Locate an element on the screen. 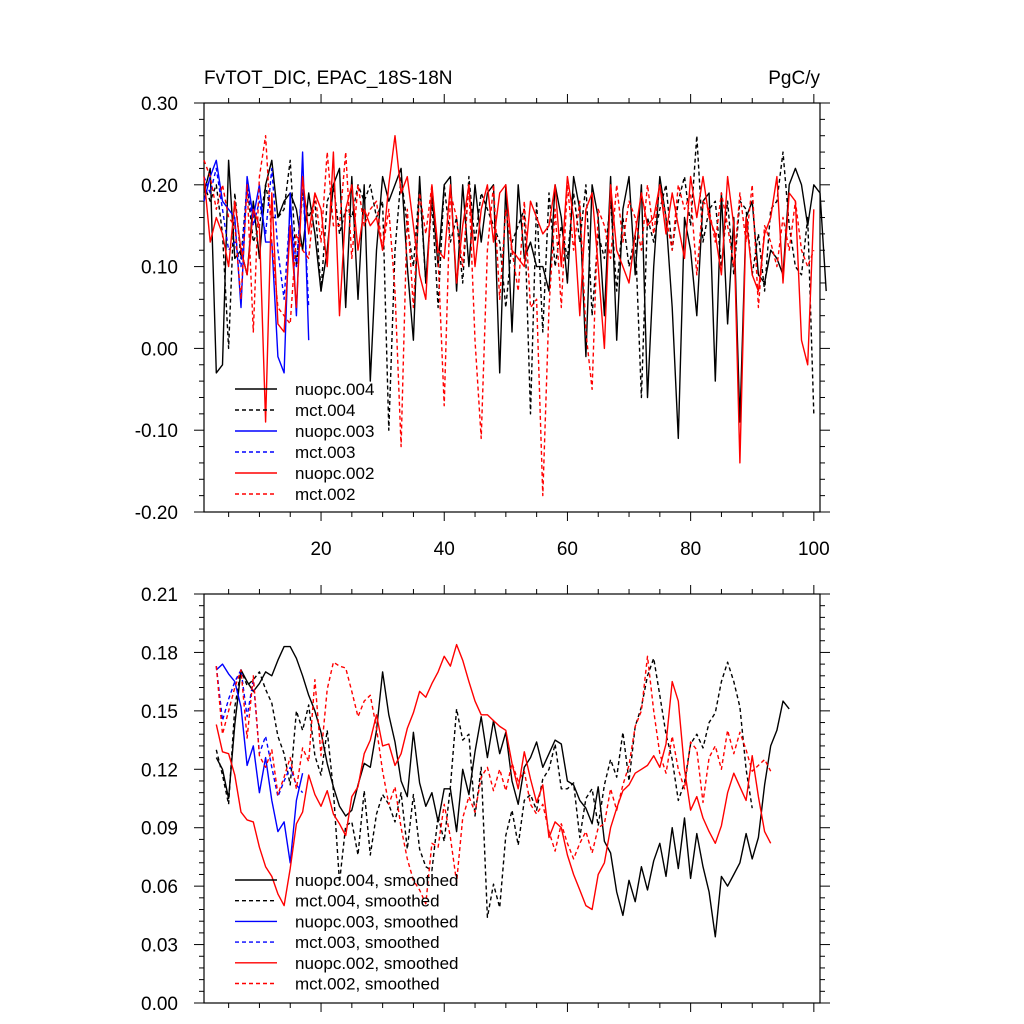  legend-label: mct.002, smoothed is located at coordinates (367, 984).